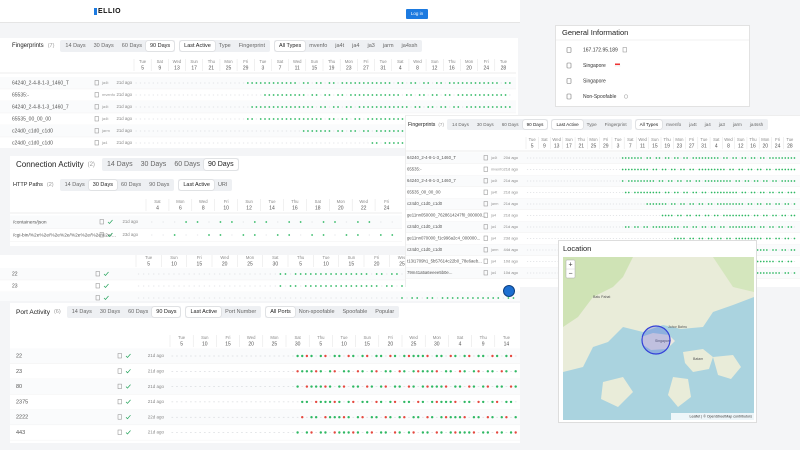  Describe the element at coordinates (603, 227) in the screenshot. I see `row-band` at that location.